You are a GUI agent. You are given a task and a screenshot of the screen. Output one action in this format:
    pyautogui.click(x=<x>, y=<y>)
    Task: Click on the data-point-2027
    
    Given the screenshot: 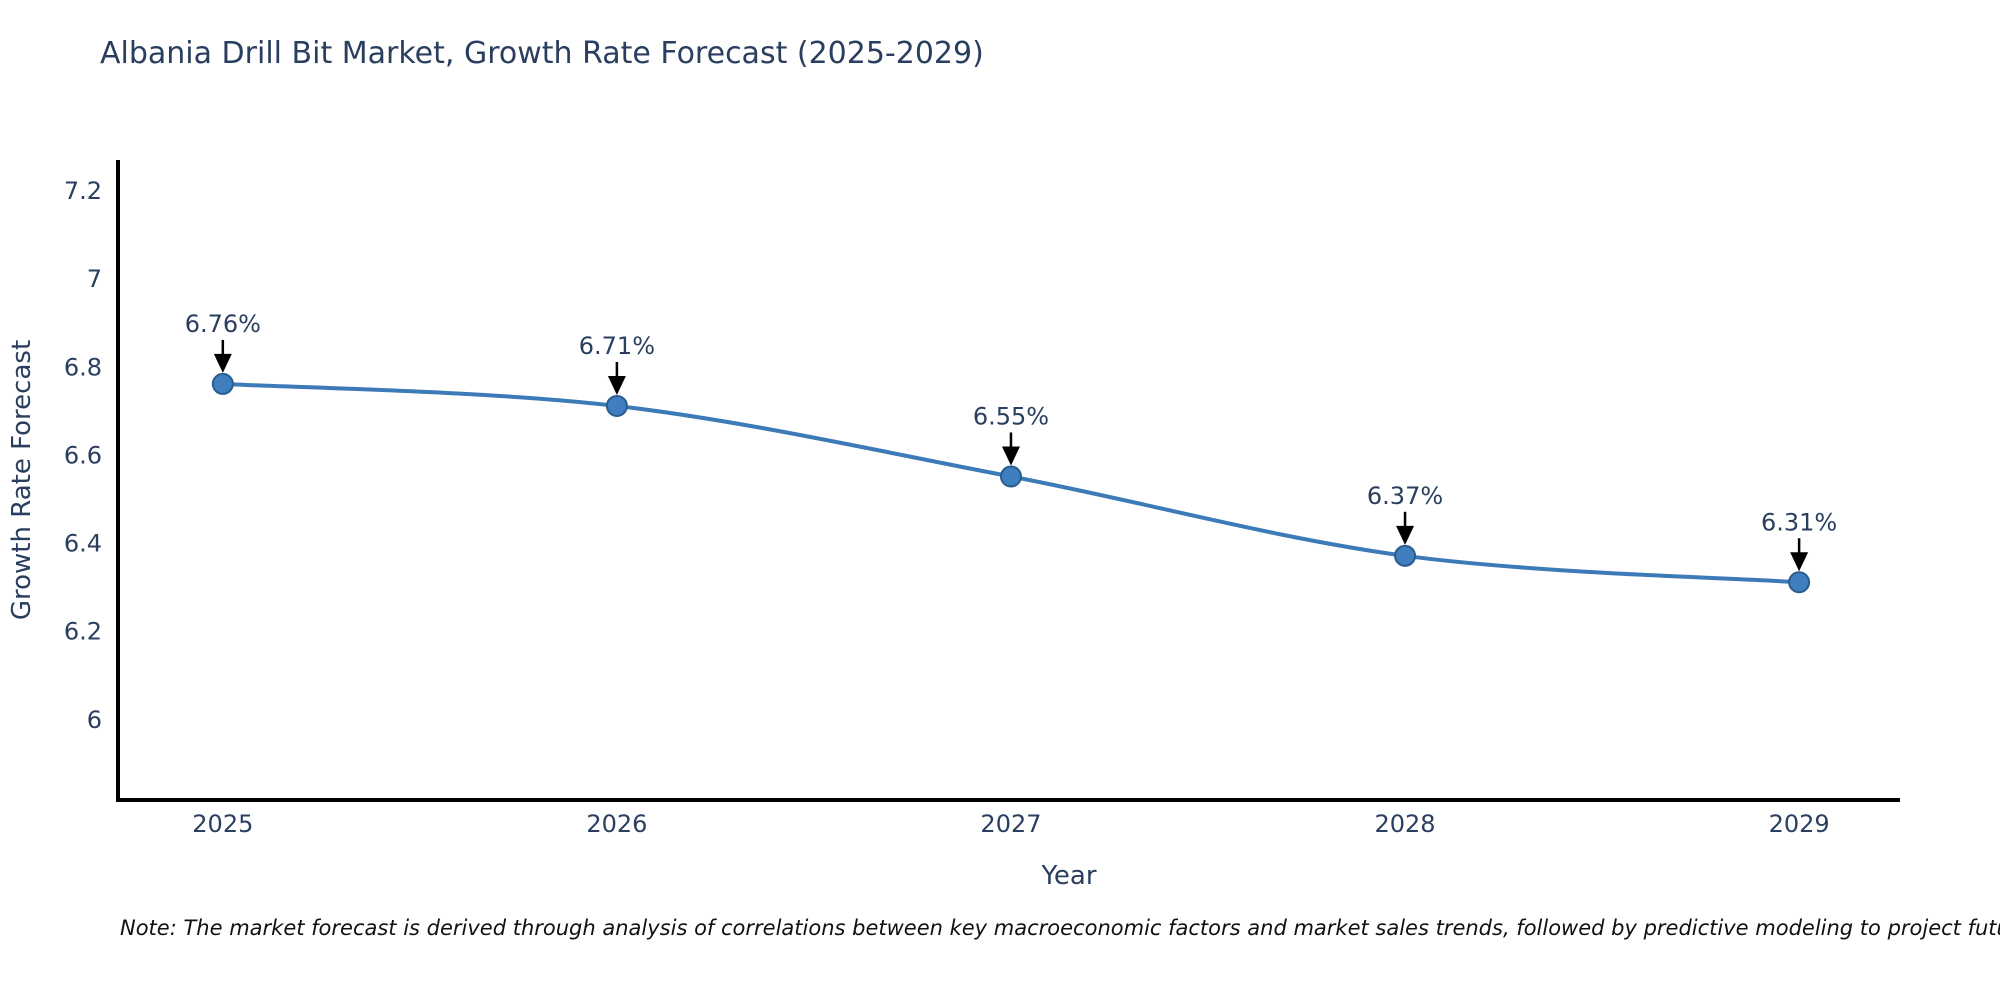 What is the action you would take?
    pyautogui.click(x=1010, y=476)
    